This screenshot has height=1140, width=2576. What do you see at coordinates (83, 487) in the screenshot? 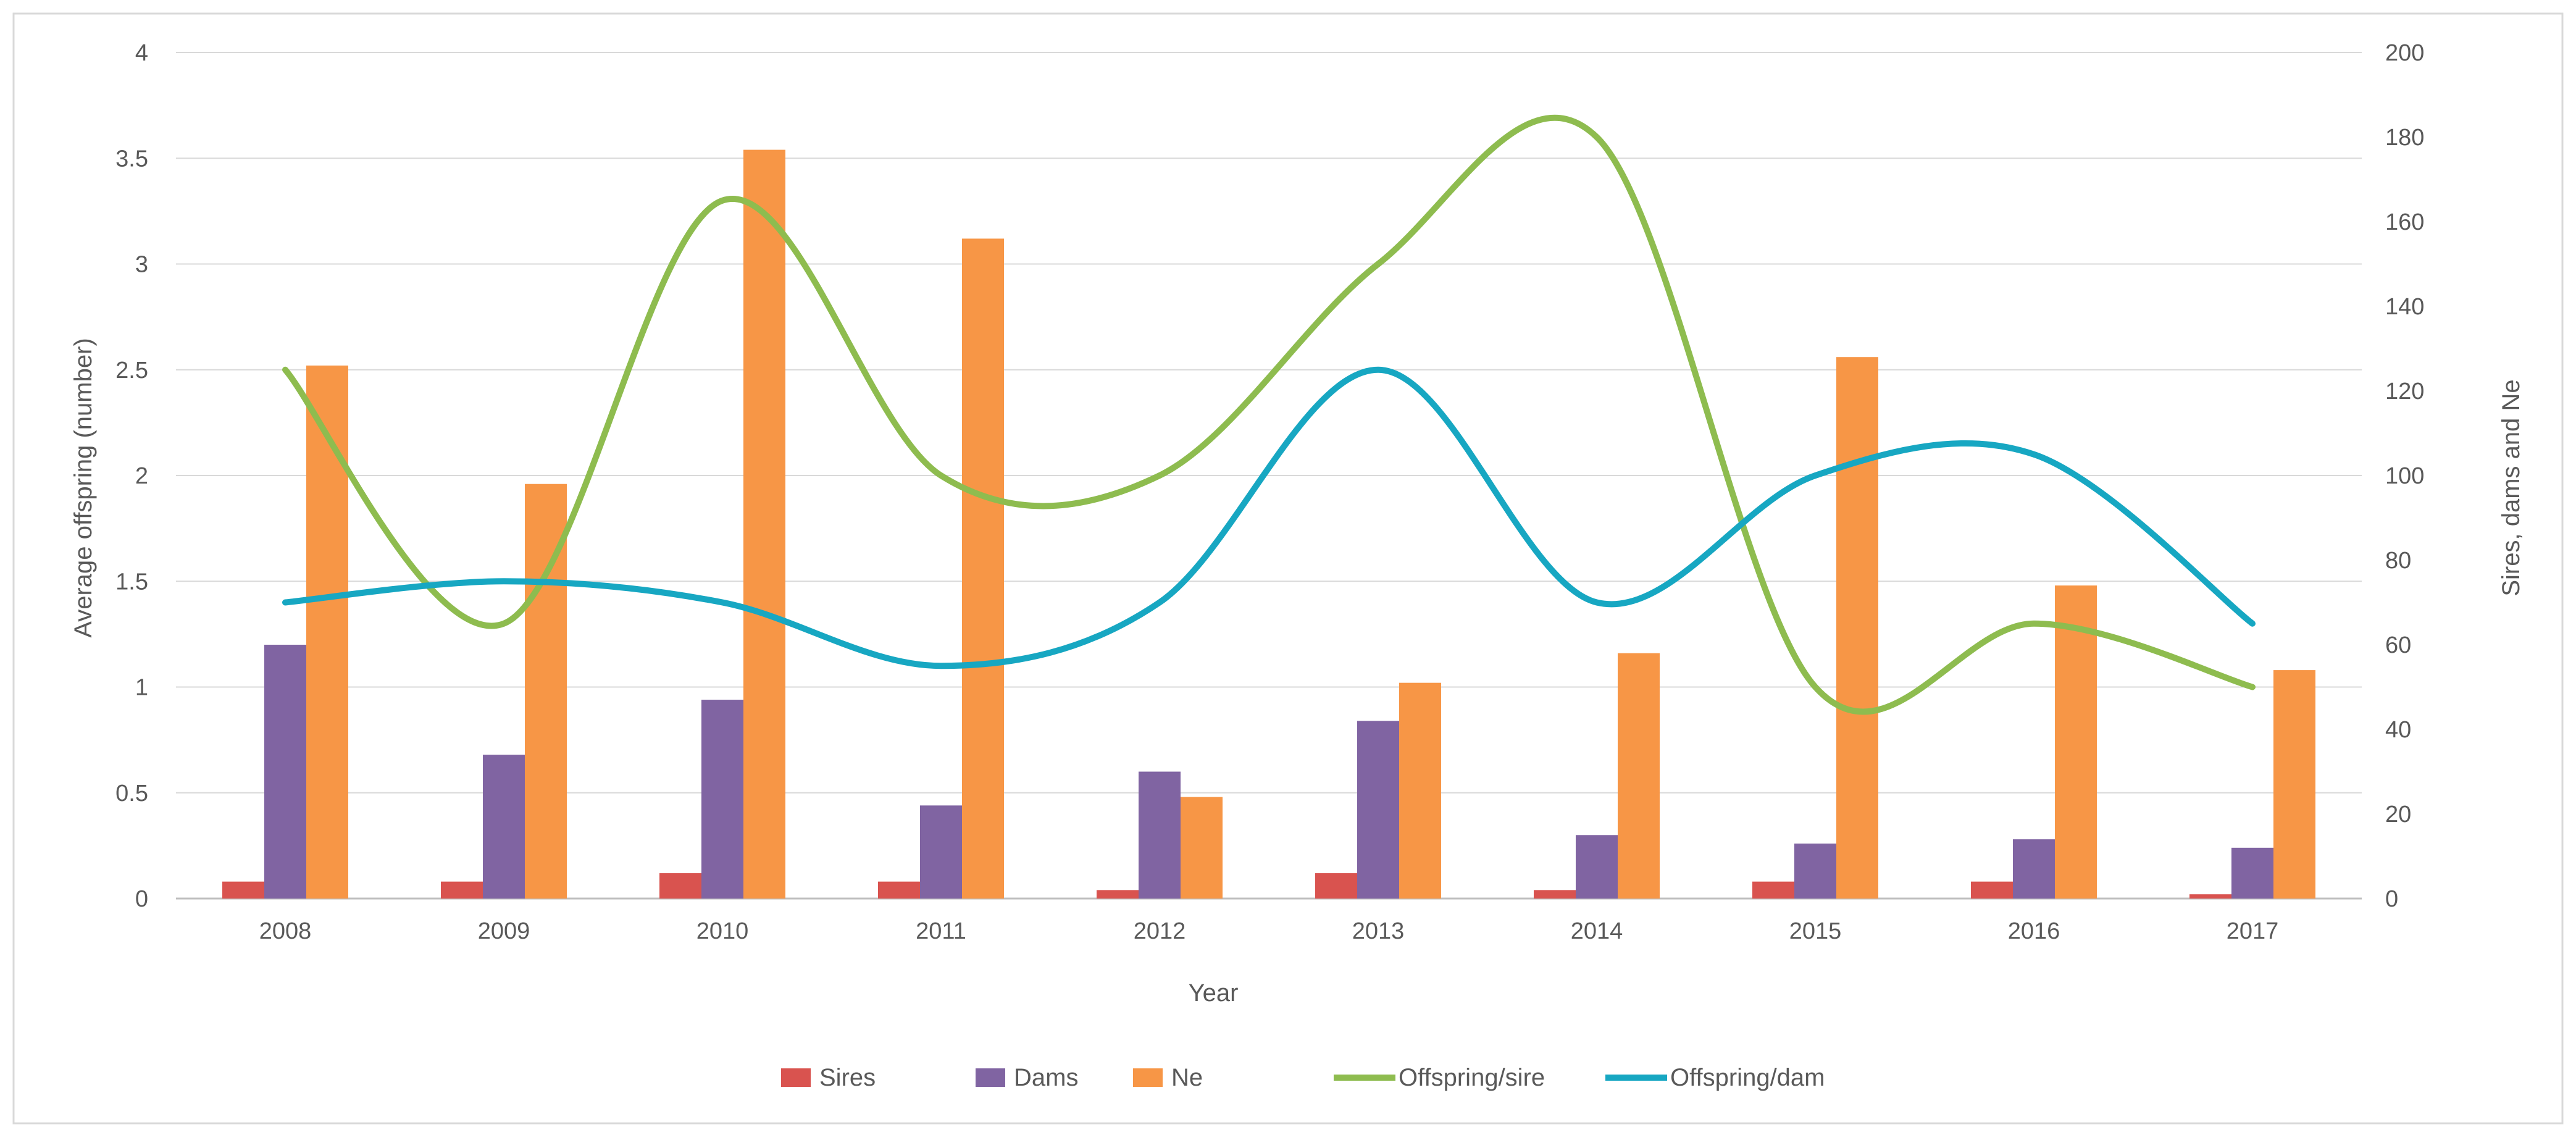
I see `left-axis-title: Average offspring (number)` at bounding box center [83, 487].